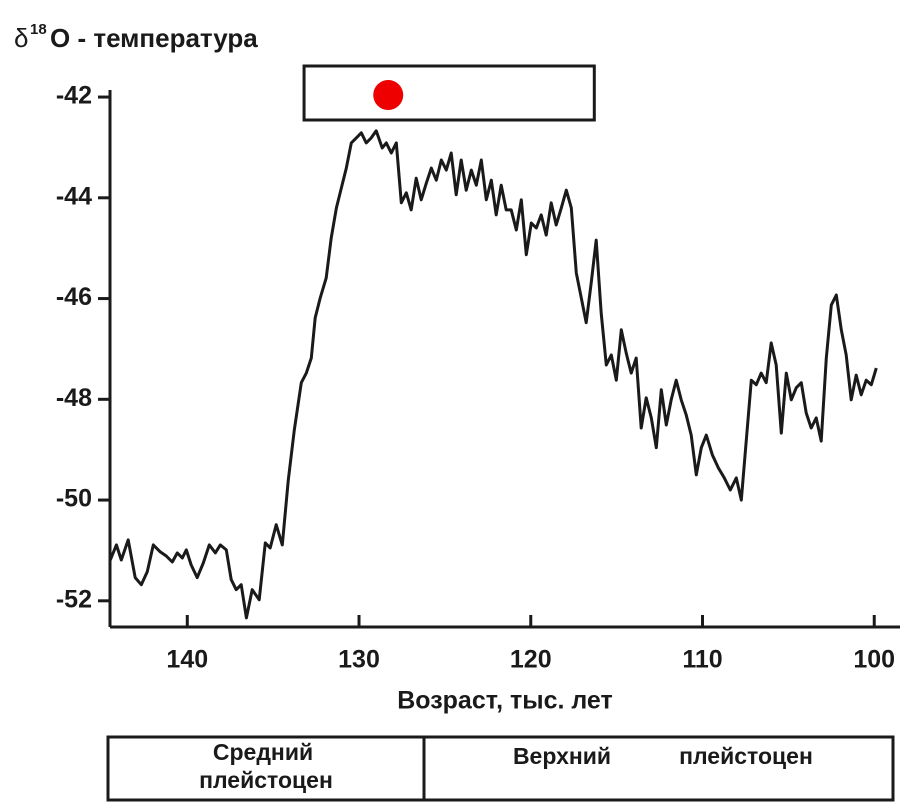 This screenshot has width=916, height=806. I want to click on x-tick-label: 100, so click(874, 660).